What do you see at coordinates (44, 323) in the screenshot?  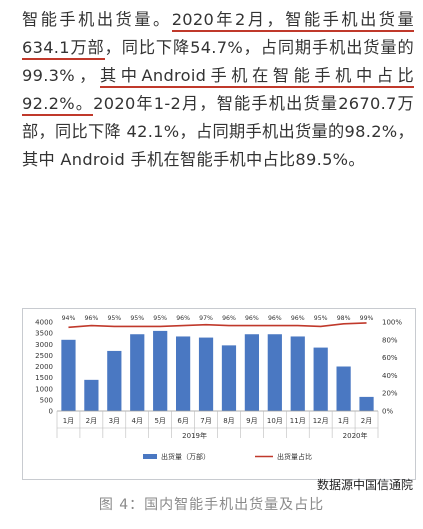 I see `y-tick-label: 4000` at bounding box center [44, 323].